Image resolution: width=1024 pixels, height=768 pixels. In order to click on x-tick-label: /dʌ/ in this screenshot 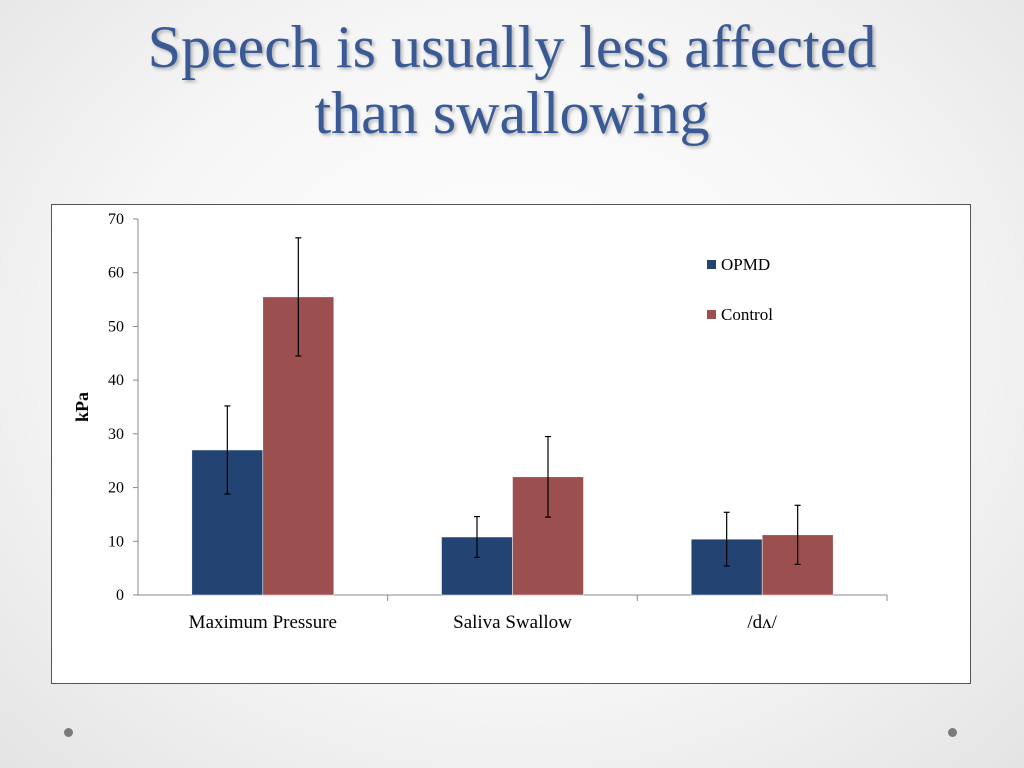, I will do `click(762, 622)`.